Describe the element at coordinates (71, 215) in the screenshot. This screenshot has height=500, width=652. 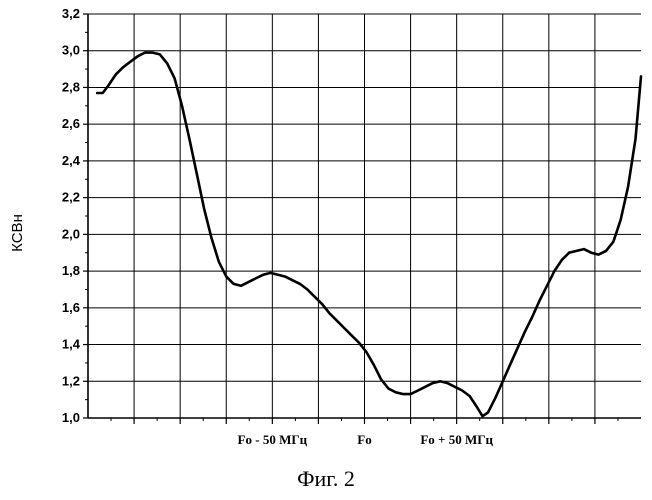
I see `y-tick-labels: 1,0 1,2 1,4 1,6 1,8 2,0 2,2 2,4 2,6 2,8 3,0 3,2` at that location.